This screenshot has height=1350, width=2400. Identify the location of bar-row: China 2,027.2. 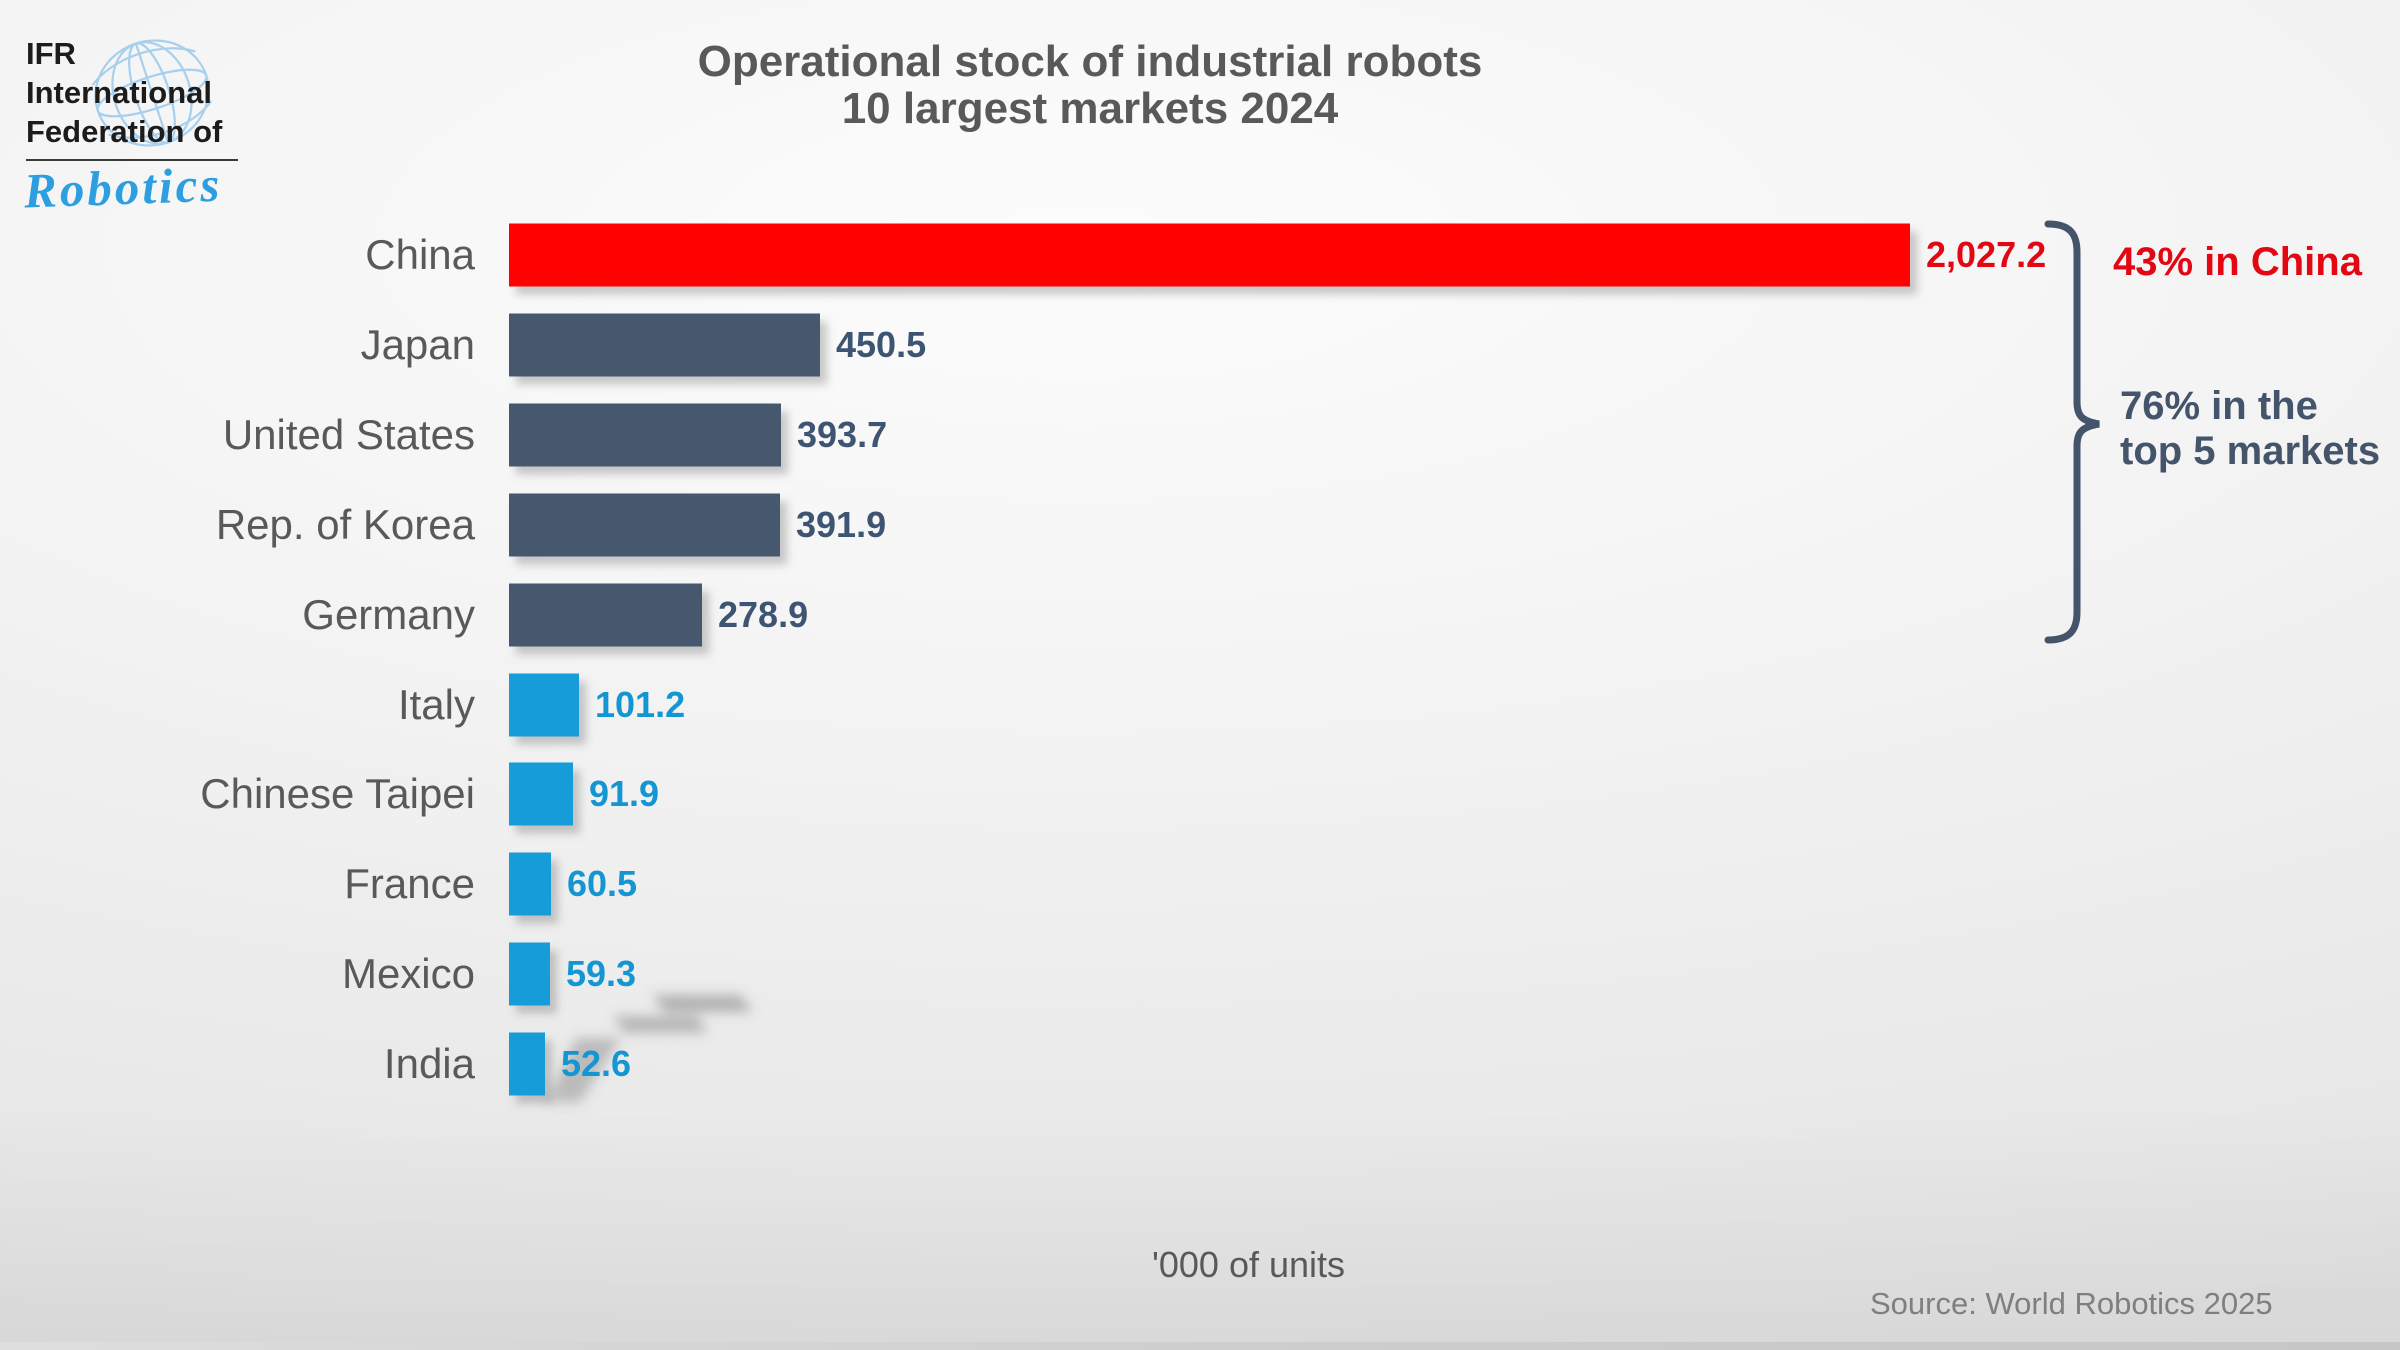
(1200, 255).